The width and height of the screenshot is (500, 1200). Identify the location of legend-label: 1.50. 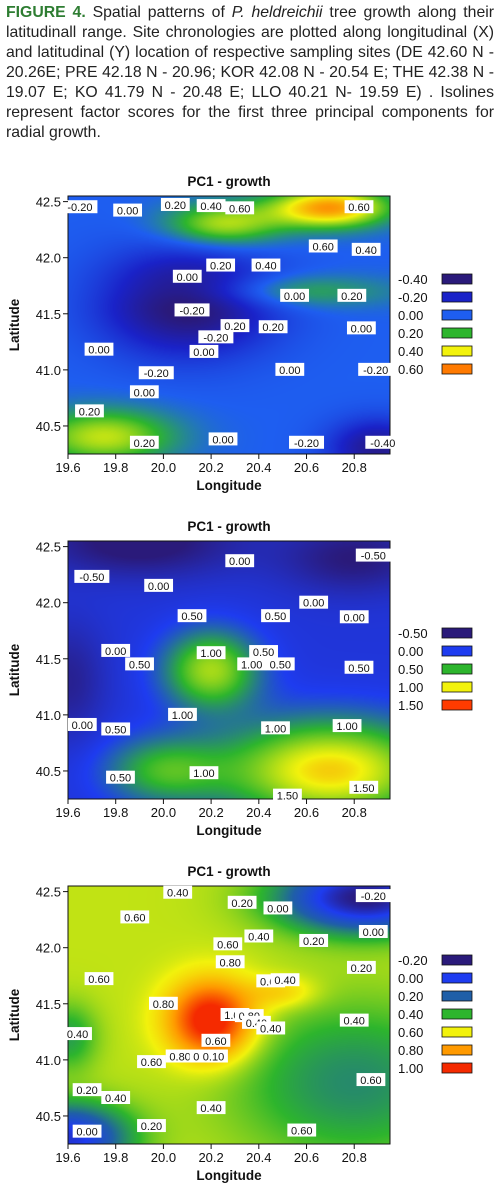
(410, 705).